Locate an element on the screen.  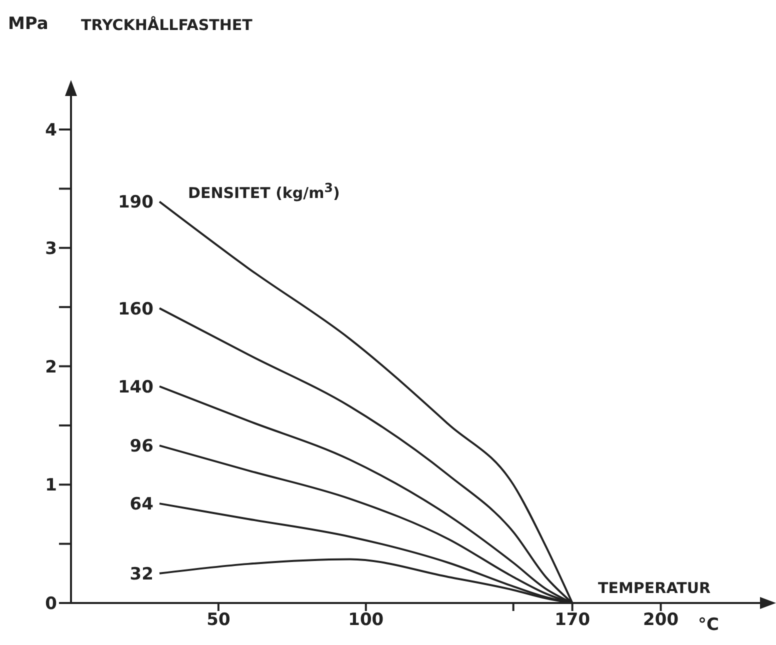
y-tick-label: 4 is located at coordinates (51, 130).